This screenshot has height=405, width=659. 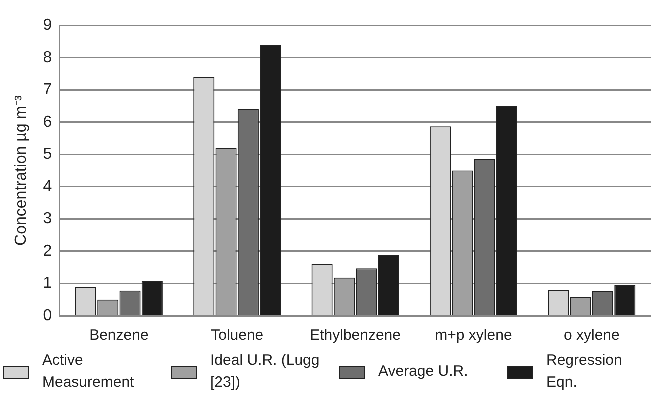 What do you see at coordinates (265, 372) in the screenshot?
I see `legend-label: Ideal U.R. (Lugg [23])` at bounding box center [265, 372].